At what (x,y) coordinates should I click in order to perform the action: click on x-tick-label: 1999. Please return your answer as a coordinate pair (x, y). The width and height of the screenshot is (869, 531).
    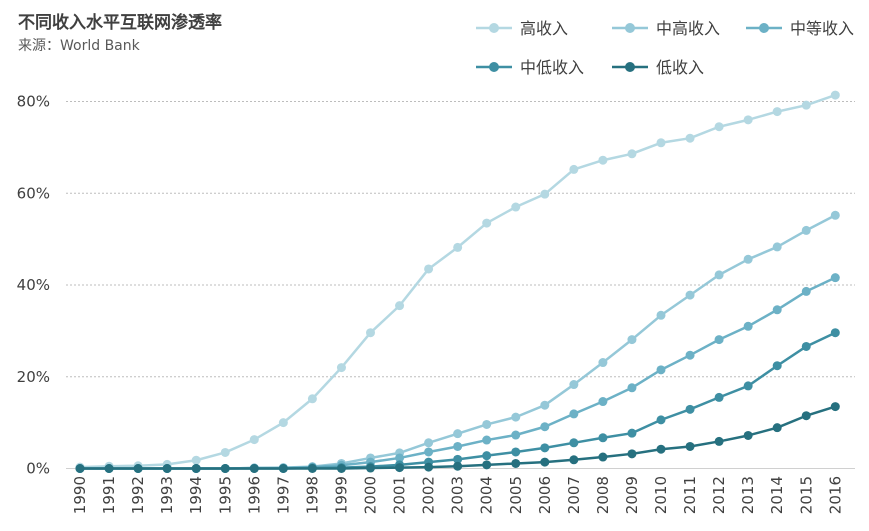
    Looking at the image, I should click on (341, 495).